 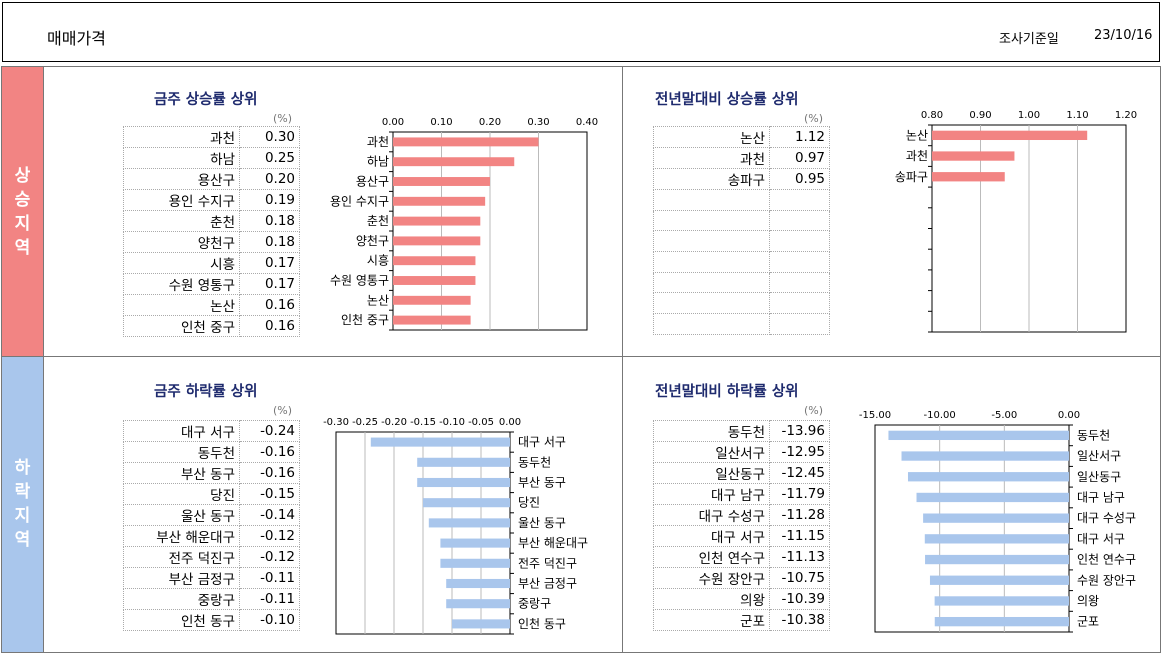 What do you see at coordinates (711, 431) in the screenshot?
I see `region-name-cell: 동두천` at bounding box center [711, 431].